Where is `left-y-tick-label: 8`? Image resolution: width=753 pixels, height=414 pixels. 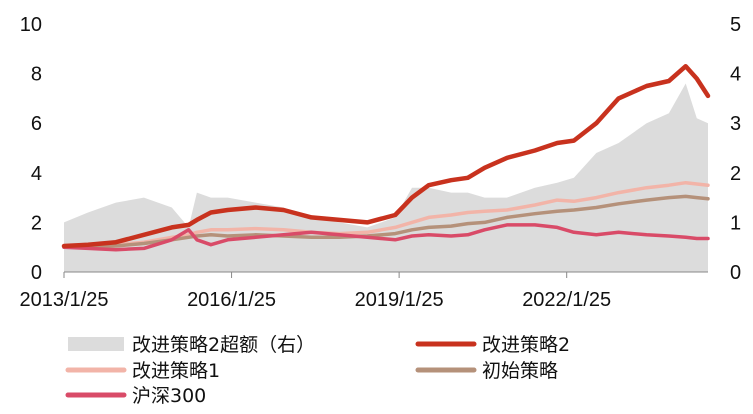
left-y-tick-label: 8 is located at coordinates (36, 75).